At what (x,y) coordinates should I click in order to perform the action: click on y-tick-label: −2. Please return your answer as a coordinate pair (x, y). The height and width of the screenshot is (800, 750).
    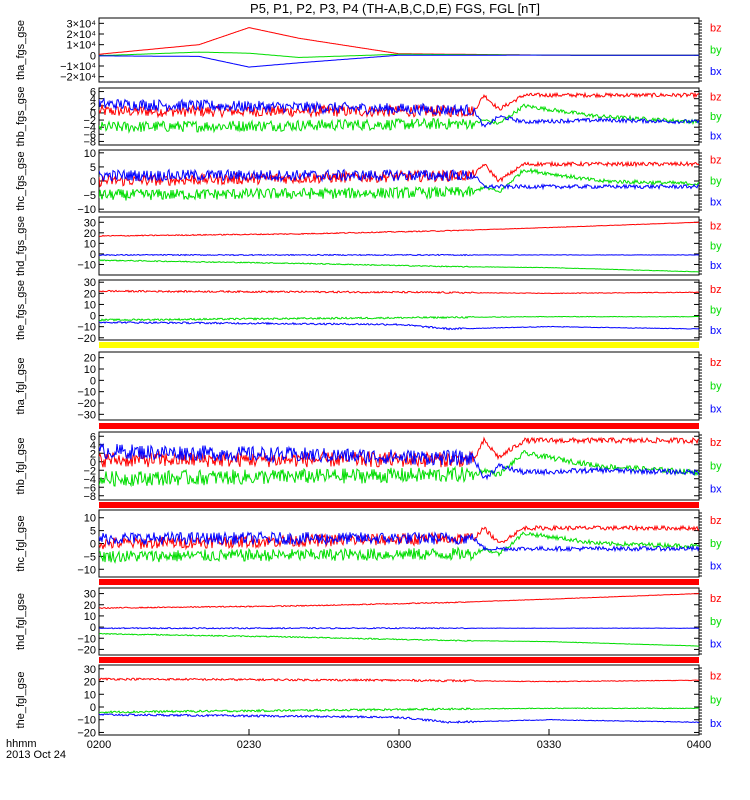
    Looking at the image, I should click on (89, 121).